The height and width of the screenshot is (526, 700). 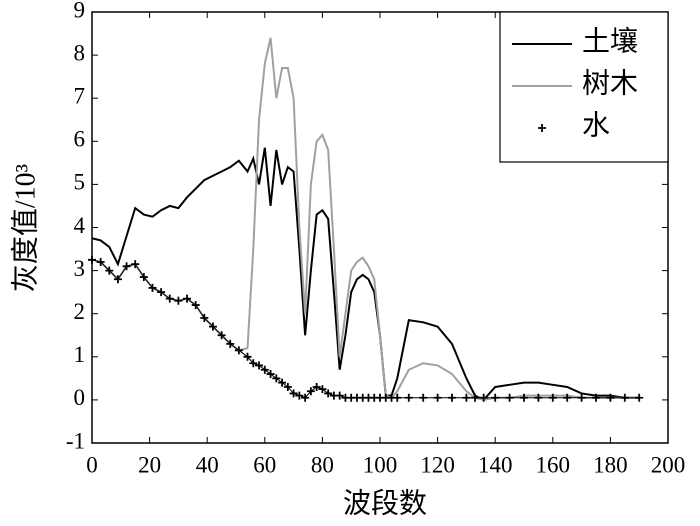 I want to click on y-tick-label: 9, so click(x=80, y=11).